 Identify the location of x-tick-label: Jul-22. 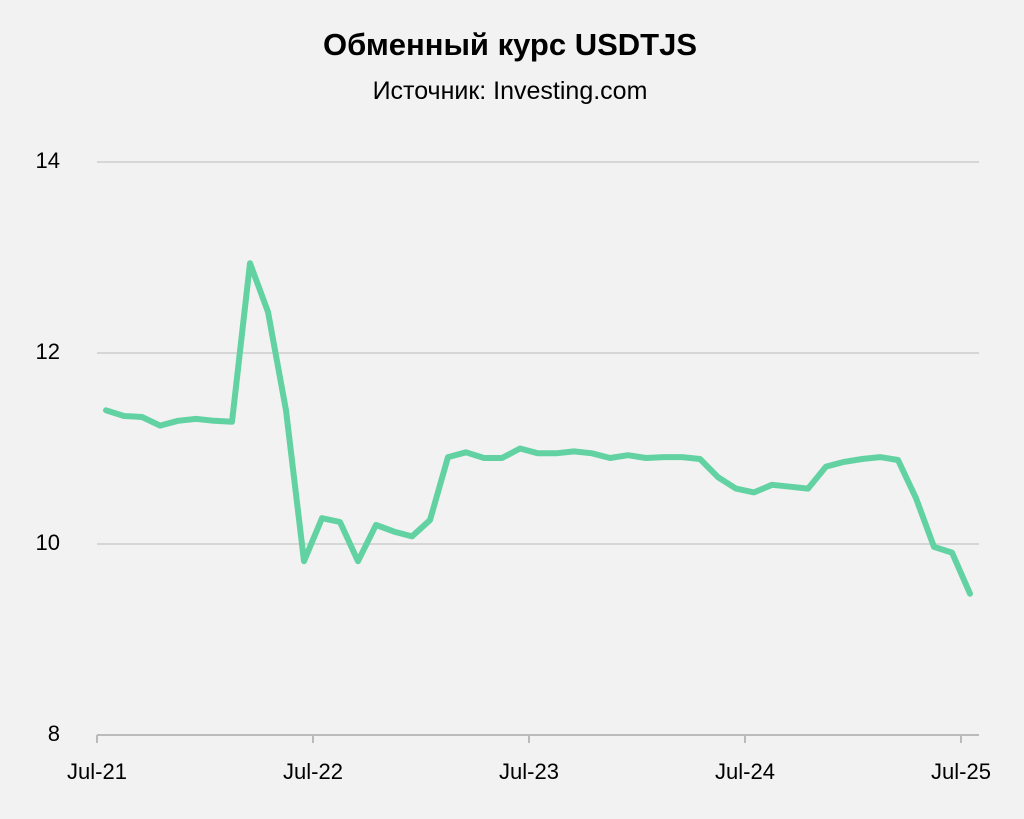
(313, 771).